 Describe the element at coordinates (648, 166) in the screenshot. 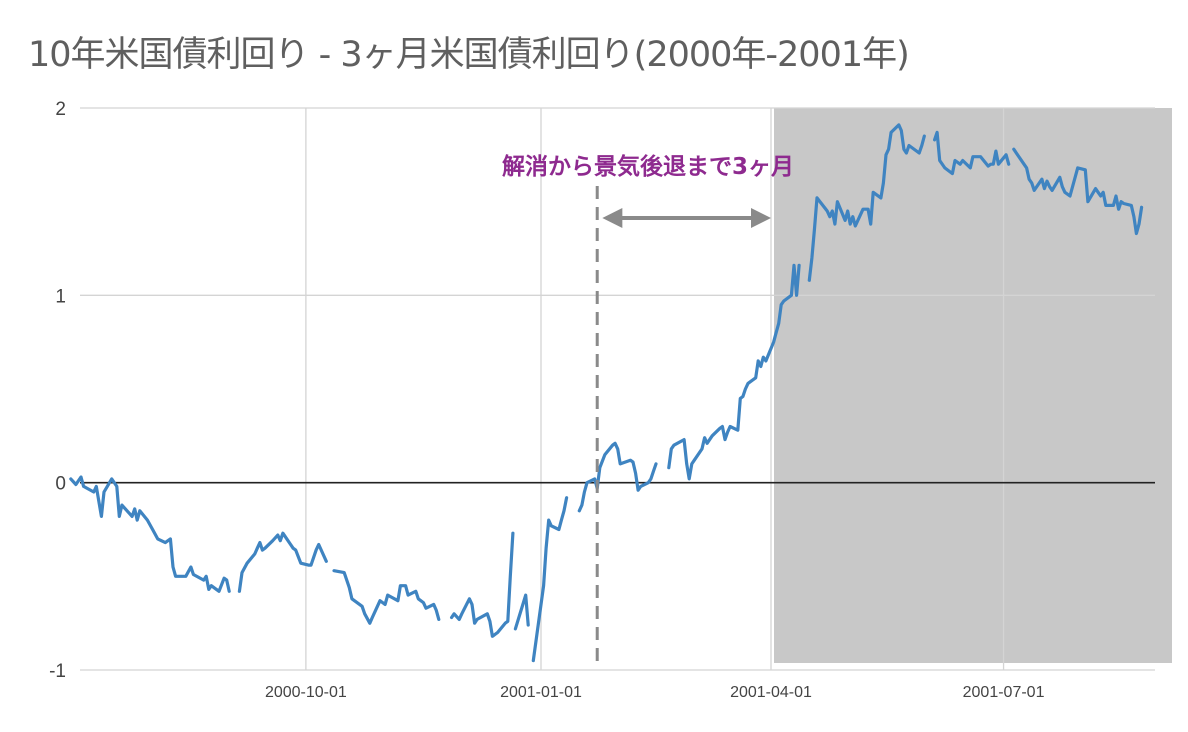

I see `annotation-label: 解消から景気後退まで3ヶ月` at that location.